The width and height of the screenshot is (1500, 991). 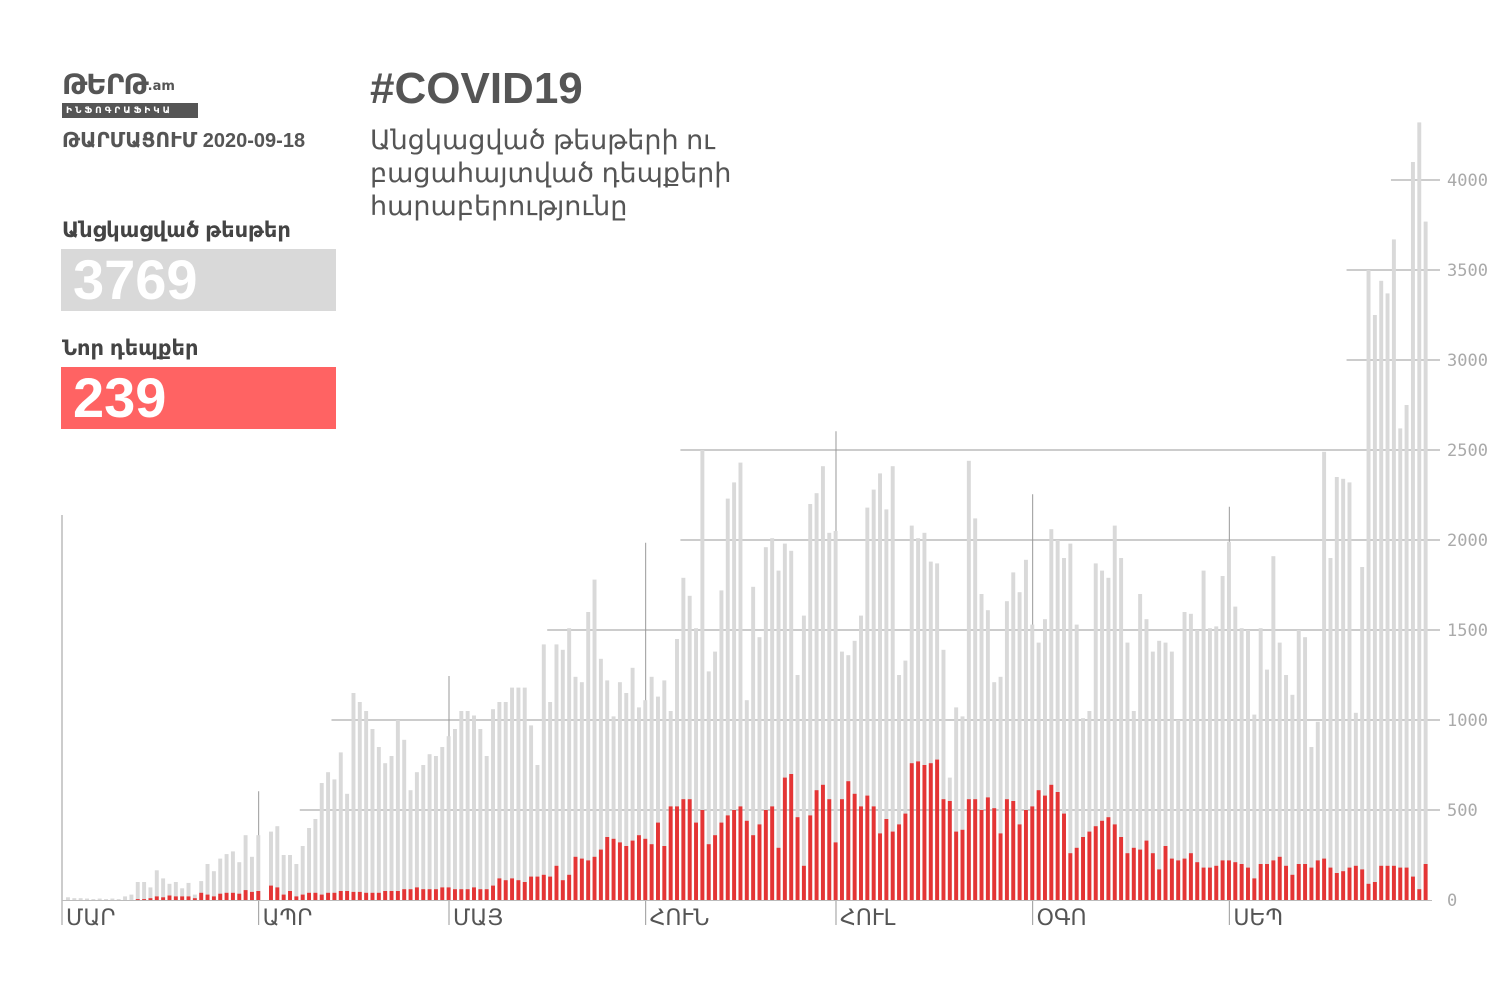 What do you see at coordinates (1467, 271) in the screenshot?
I see `y-tick-label: 3500` at bounding box center [1467, 271].